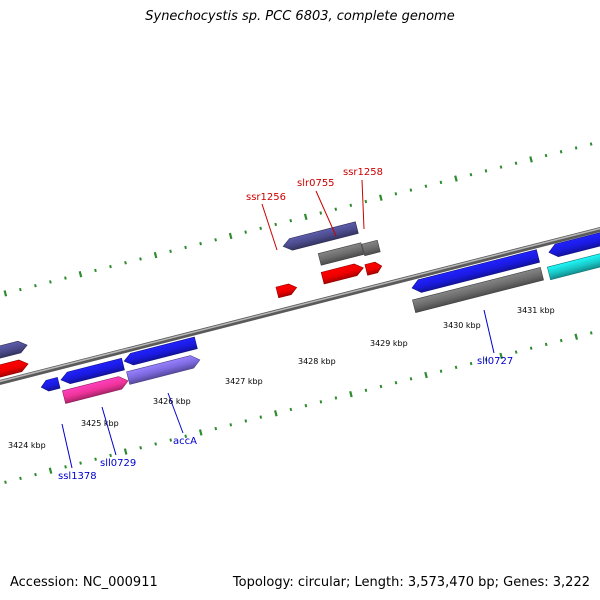 Image resolution: width=600 pixels, height=600 pixels. Describe the element at coordinates (100, 423) in the screenshot. I see `kbp-label: 3425 kbp` at that location.